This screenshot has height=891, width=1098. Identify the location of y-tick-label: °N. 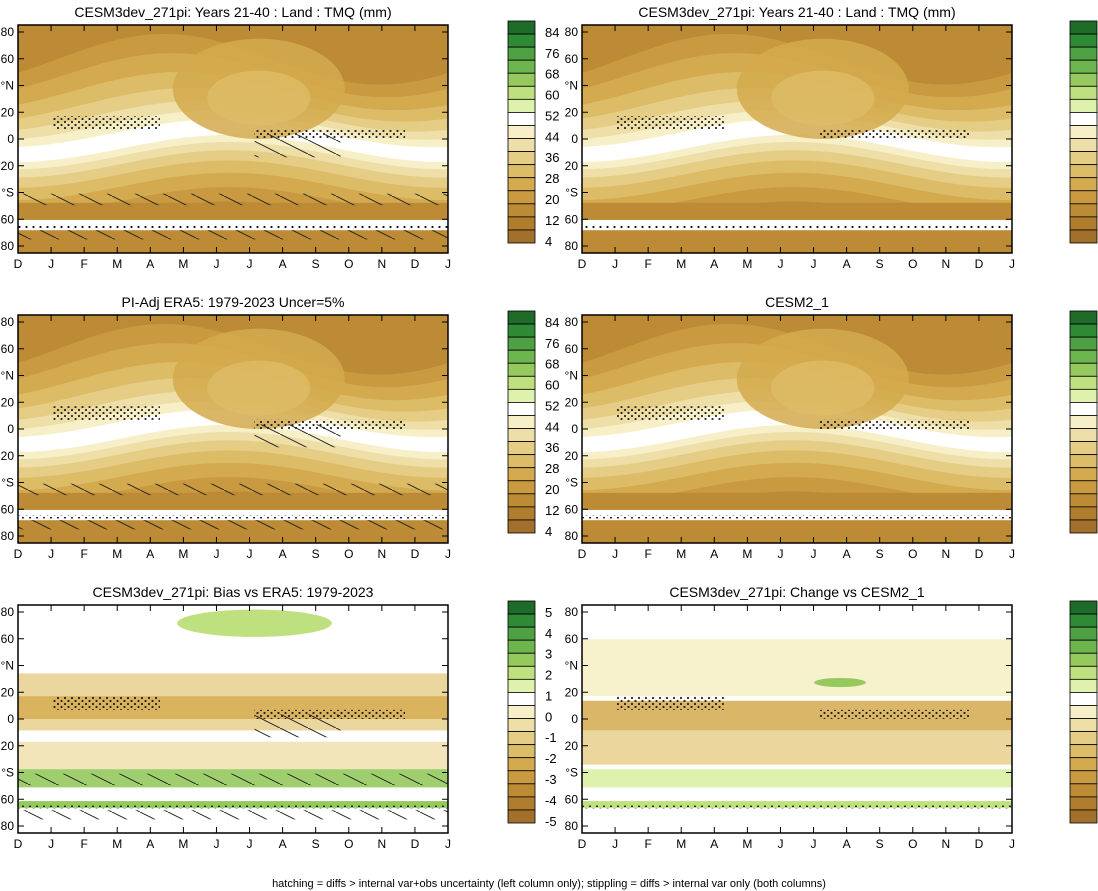
(7, 666).